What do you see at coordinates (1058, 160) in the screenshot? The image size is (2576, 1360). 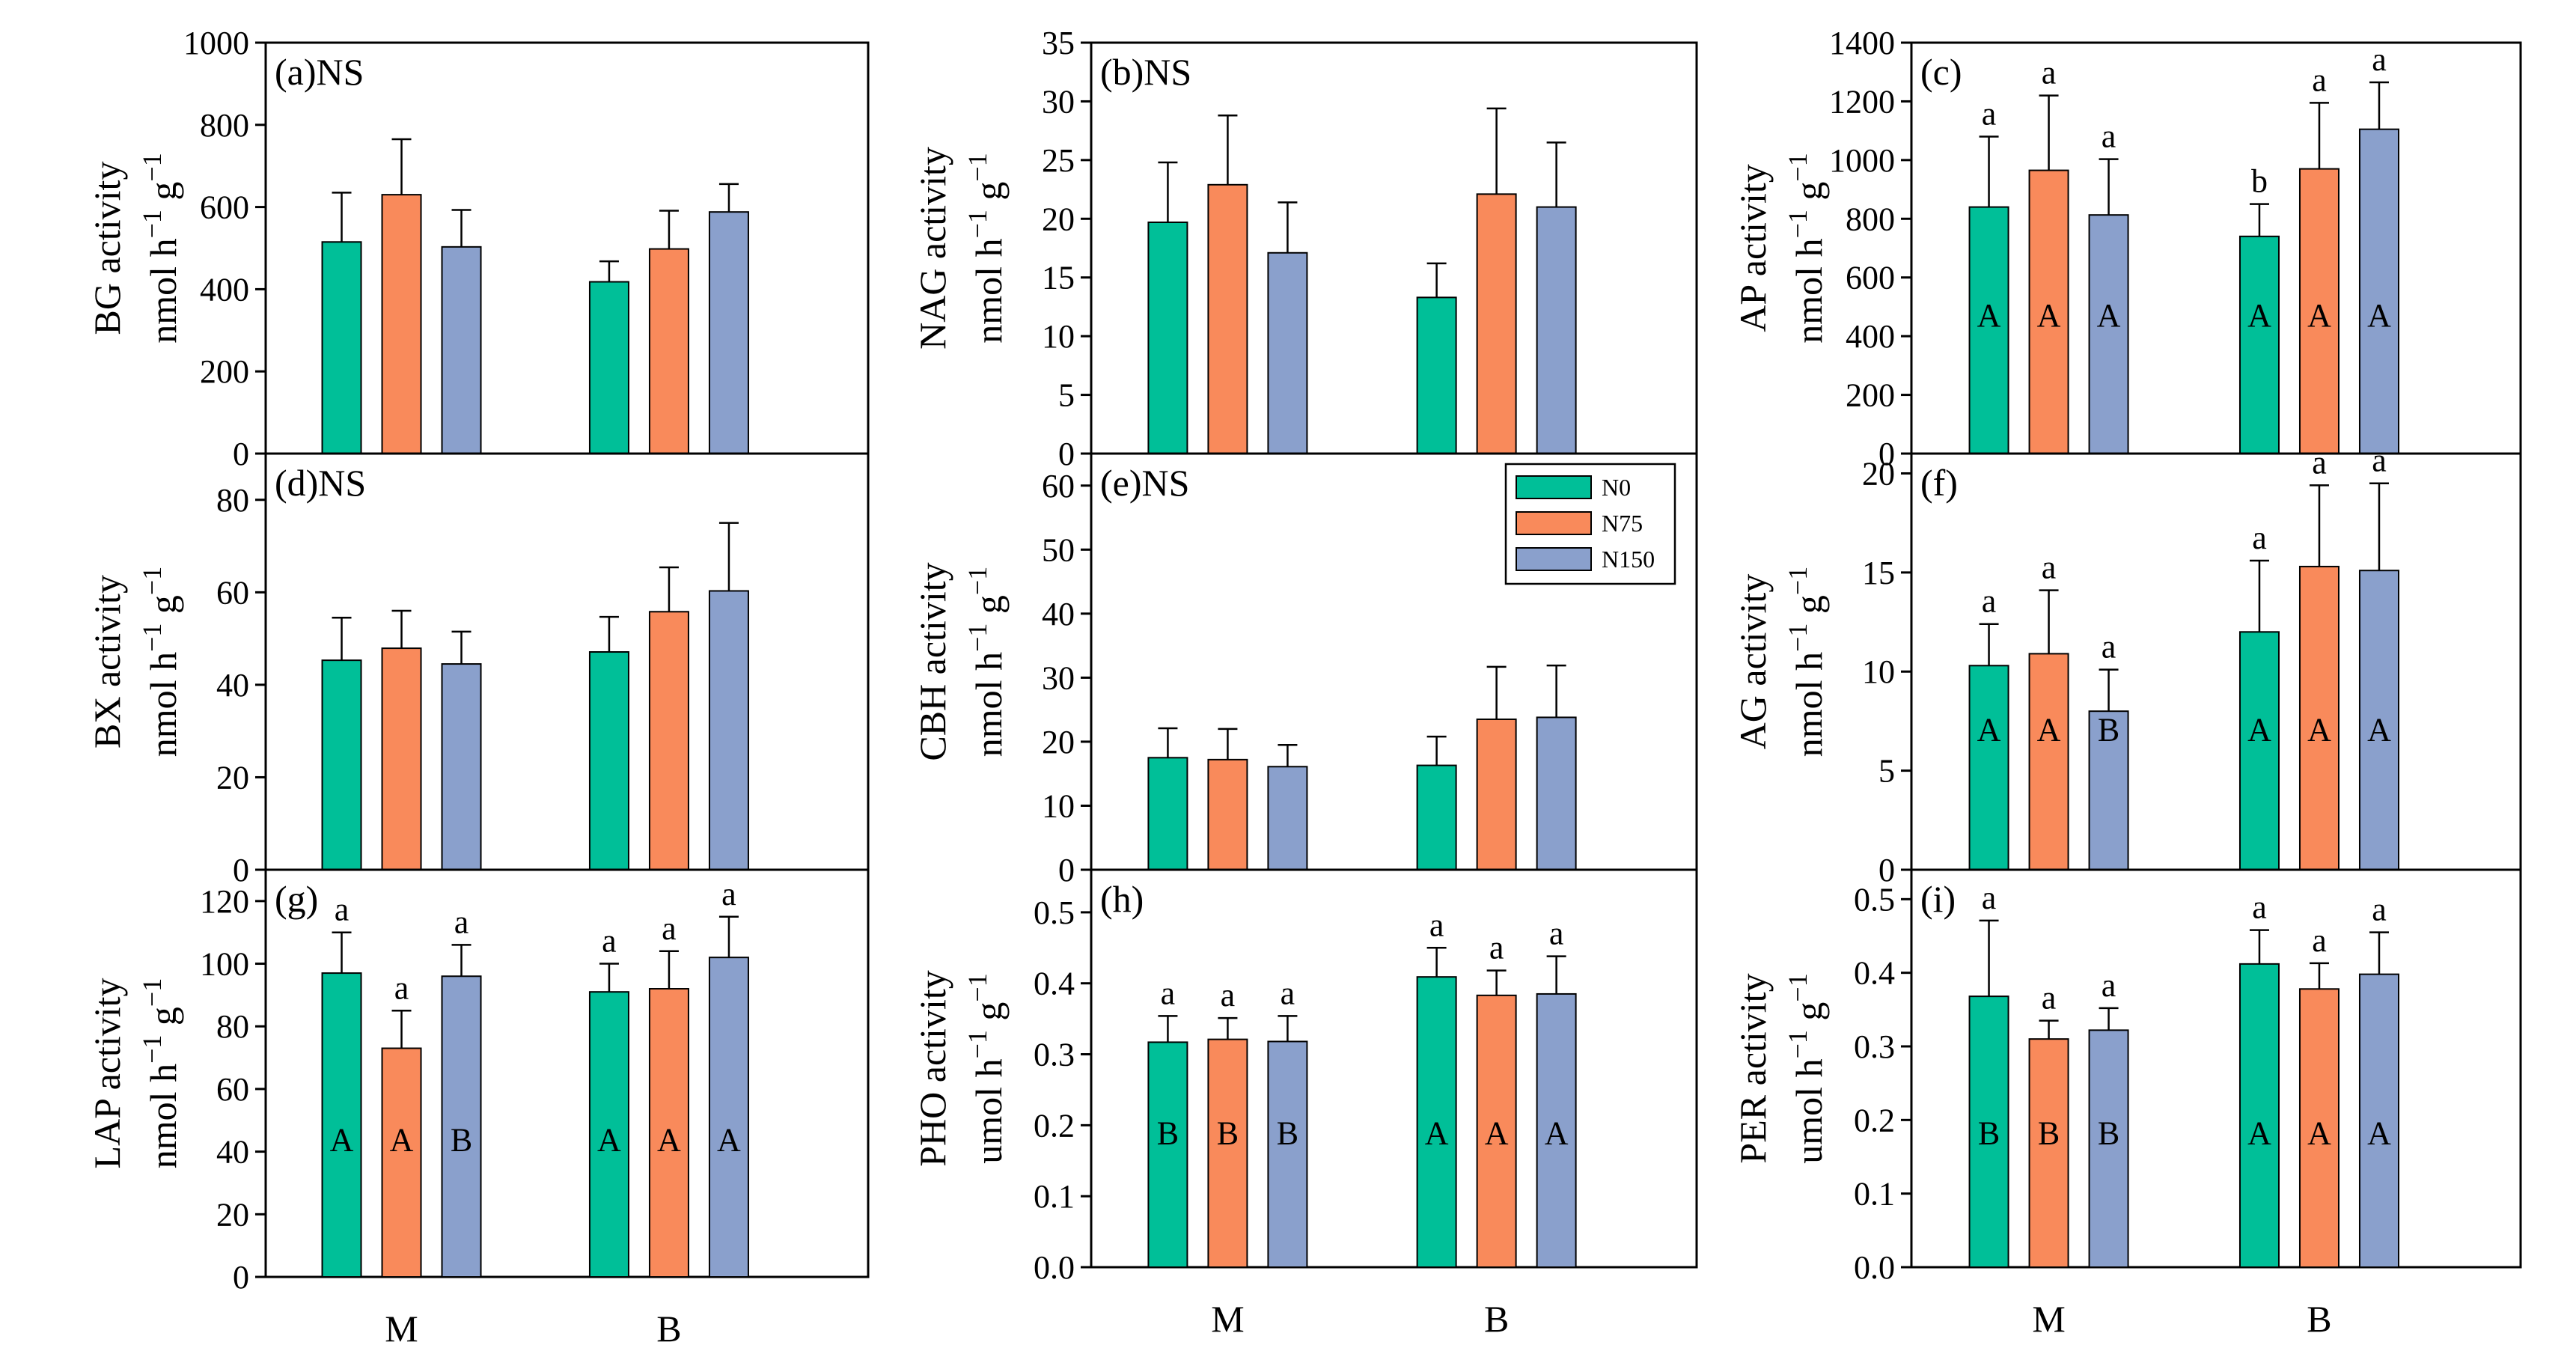 I see `y-tick-label: 25` at bounding box center [1058, 160].